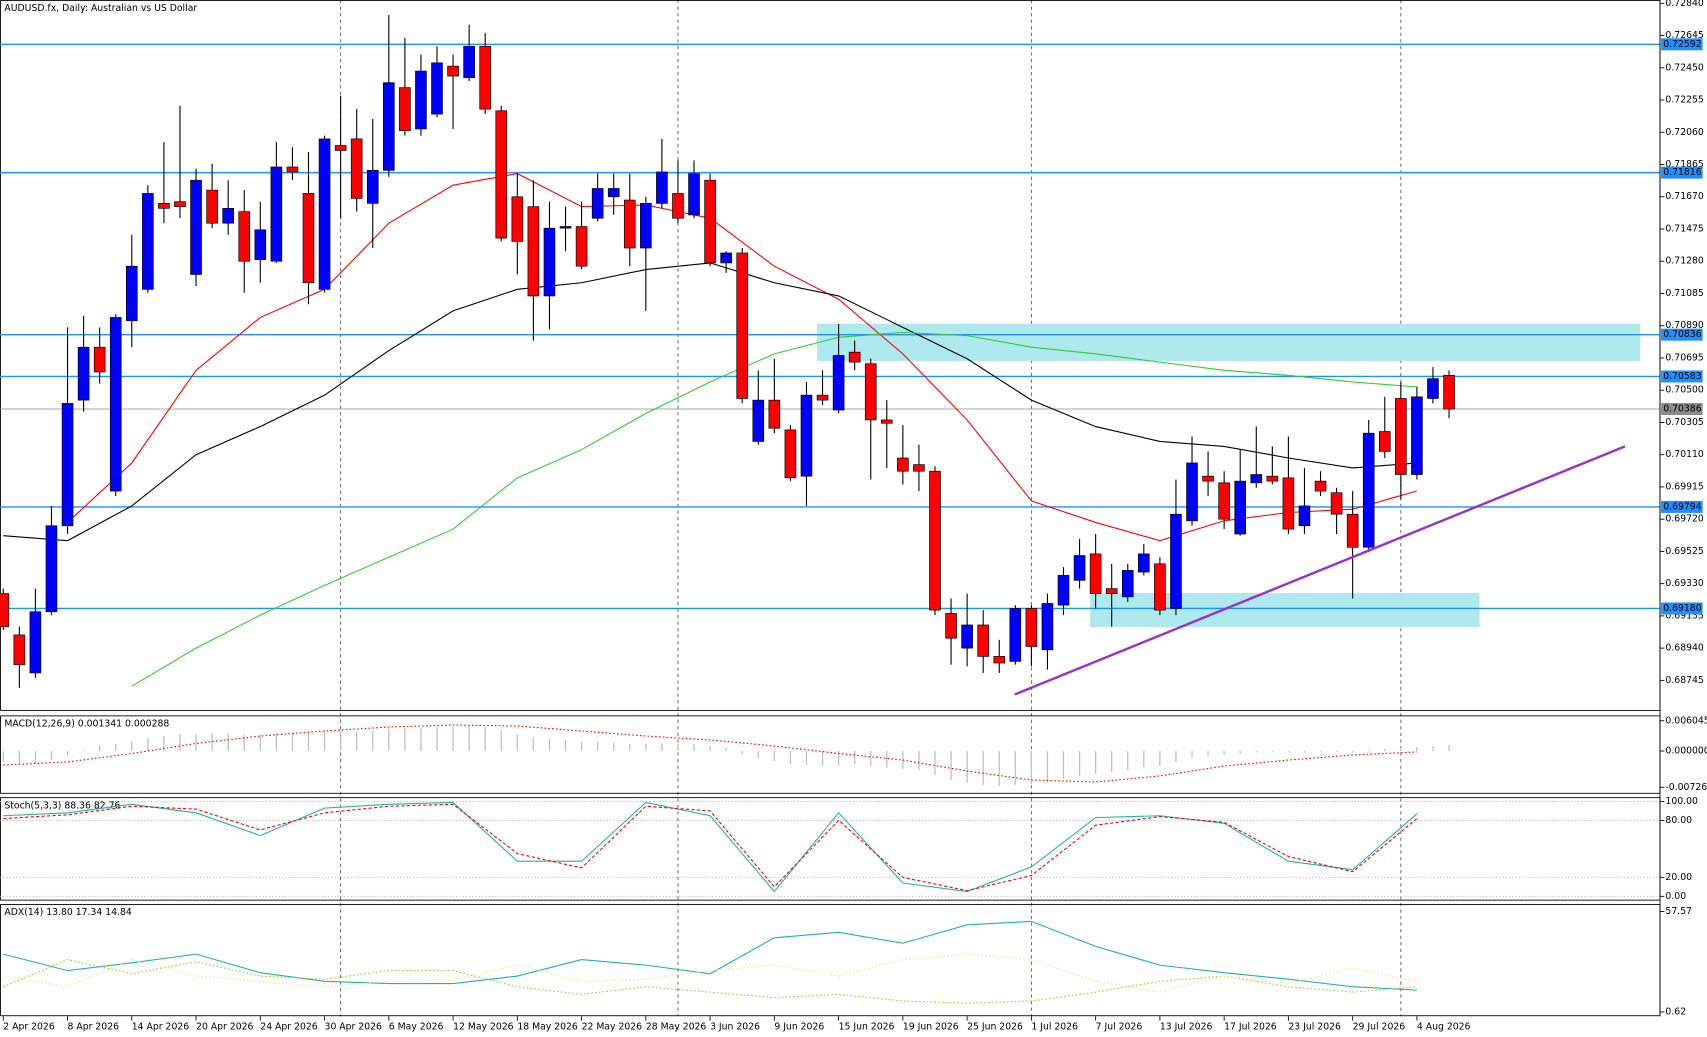 The height and width of the screenshot is (1037, 1707). Describe the element at coordinates (416, 1027) in the screenshot. I see `x-tick-label: 6 May 2026` at that location.